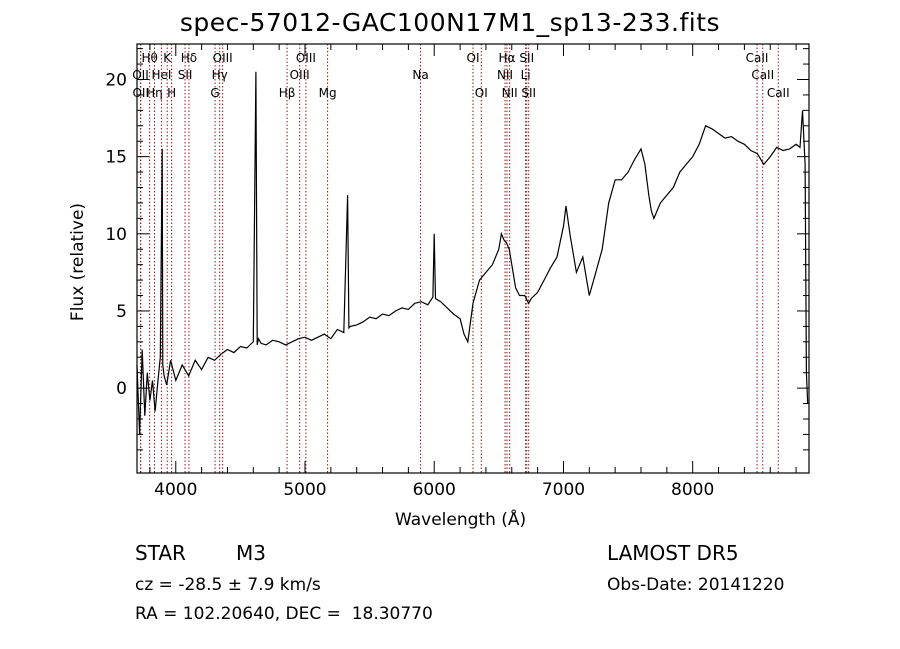 Image resolution: width=900 pixels, height=649 pixels. Describe the element at coordinates (450, 22) in the screenshot. I see `chart-title: spec-57012-GAC100N17M1_sp13-233.fits` at that location.